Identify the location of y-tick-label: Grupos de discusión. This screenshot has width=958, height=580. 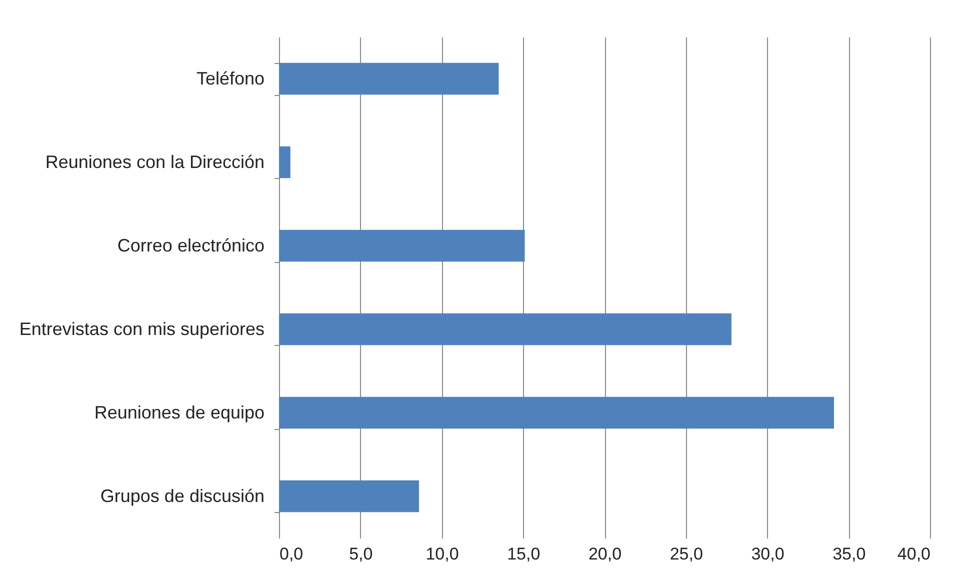
(182, 496).